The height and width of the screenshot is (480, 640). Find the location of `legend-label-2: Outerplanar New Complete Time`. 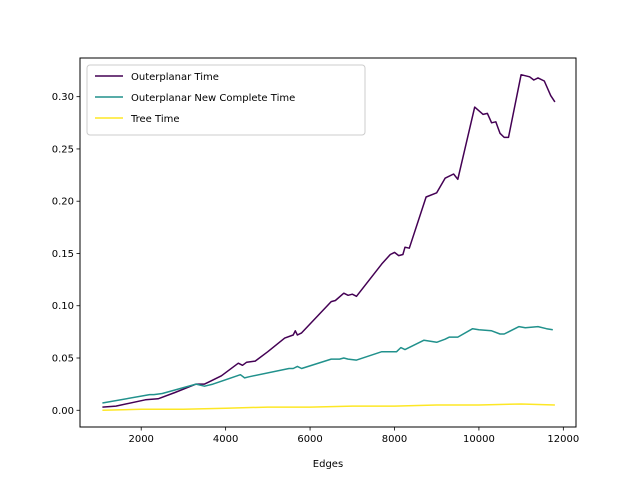

legend-label-2: Outerplanar New Complete Time is located at coordinates (213, 98).